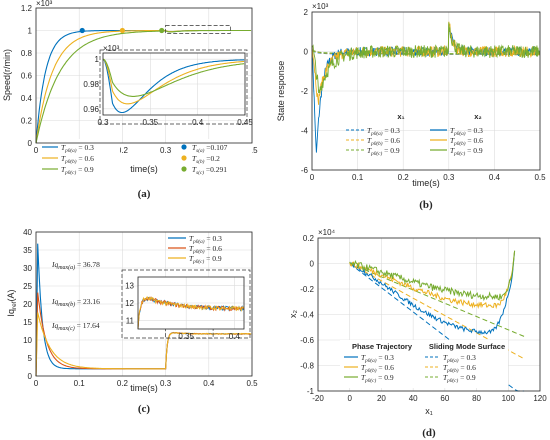  What do you see at coordinates (77, 170) in the screenshot?
I see `legend-entry: Tp0(c) = 0.9` at bounding box center [77, 170].